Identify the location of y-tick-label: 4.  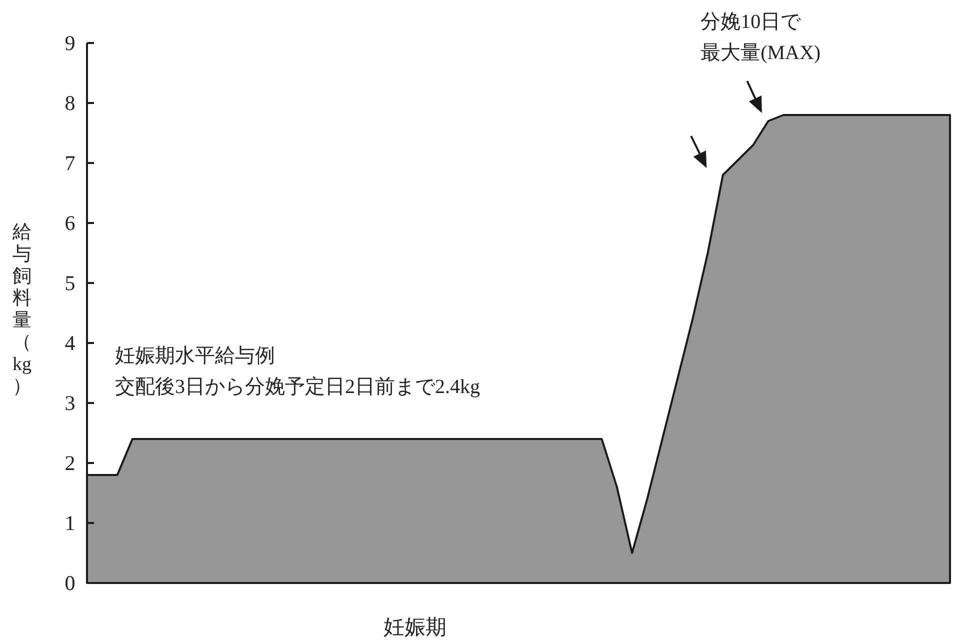
(70, 343).